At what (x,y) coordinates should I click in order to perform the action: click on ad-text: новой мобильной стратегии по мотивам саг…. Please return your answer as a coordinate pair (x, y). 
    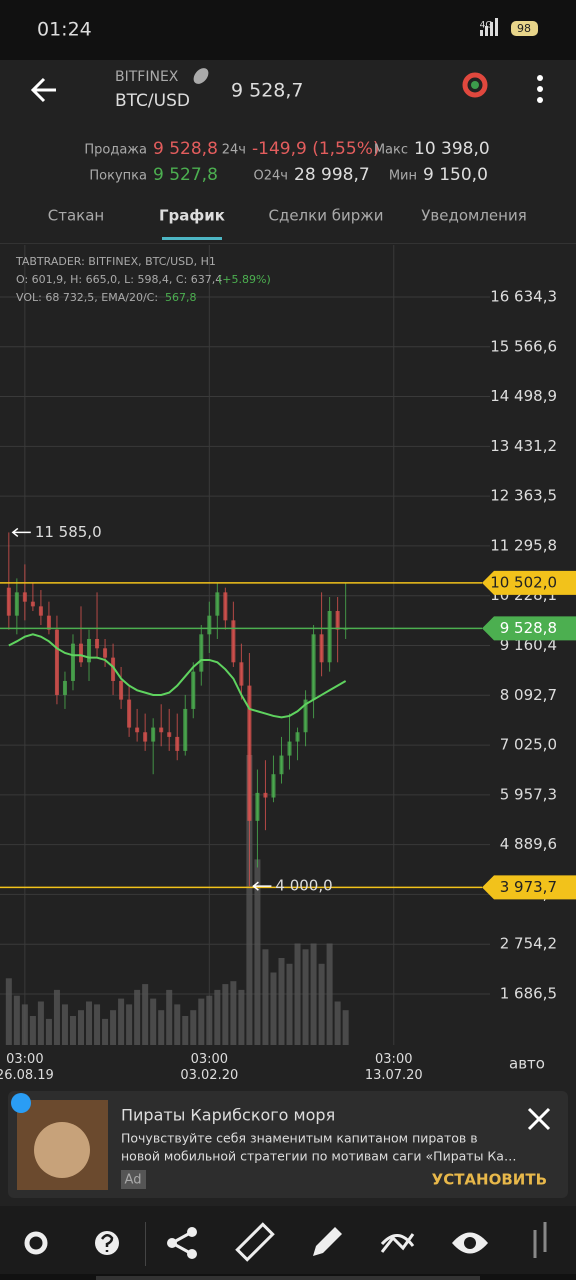
    Looking at the image, I should click on (318, 1156).